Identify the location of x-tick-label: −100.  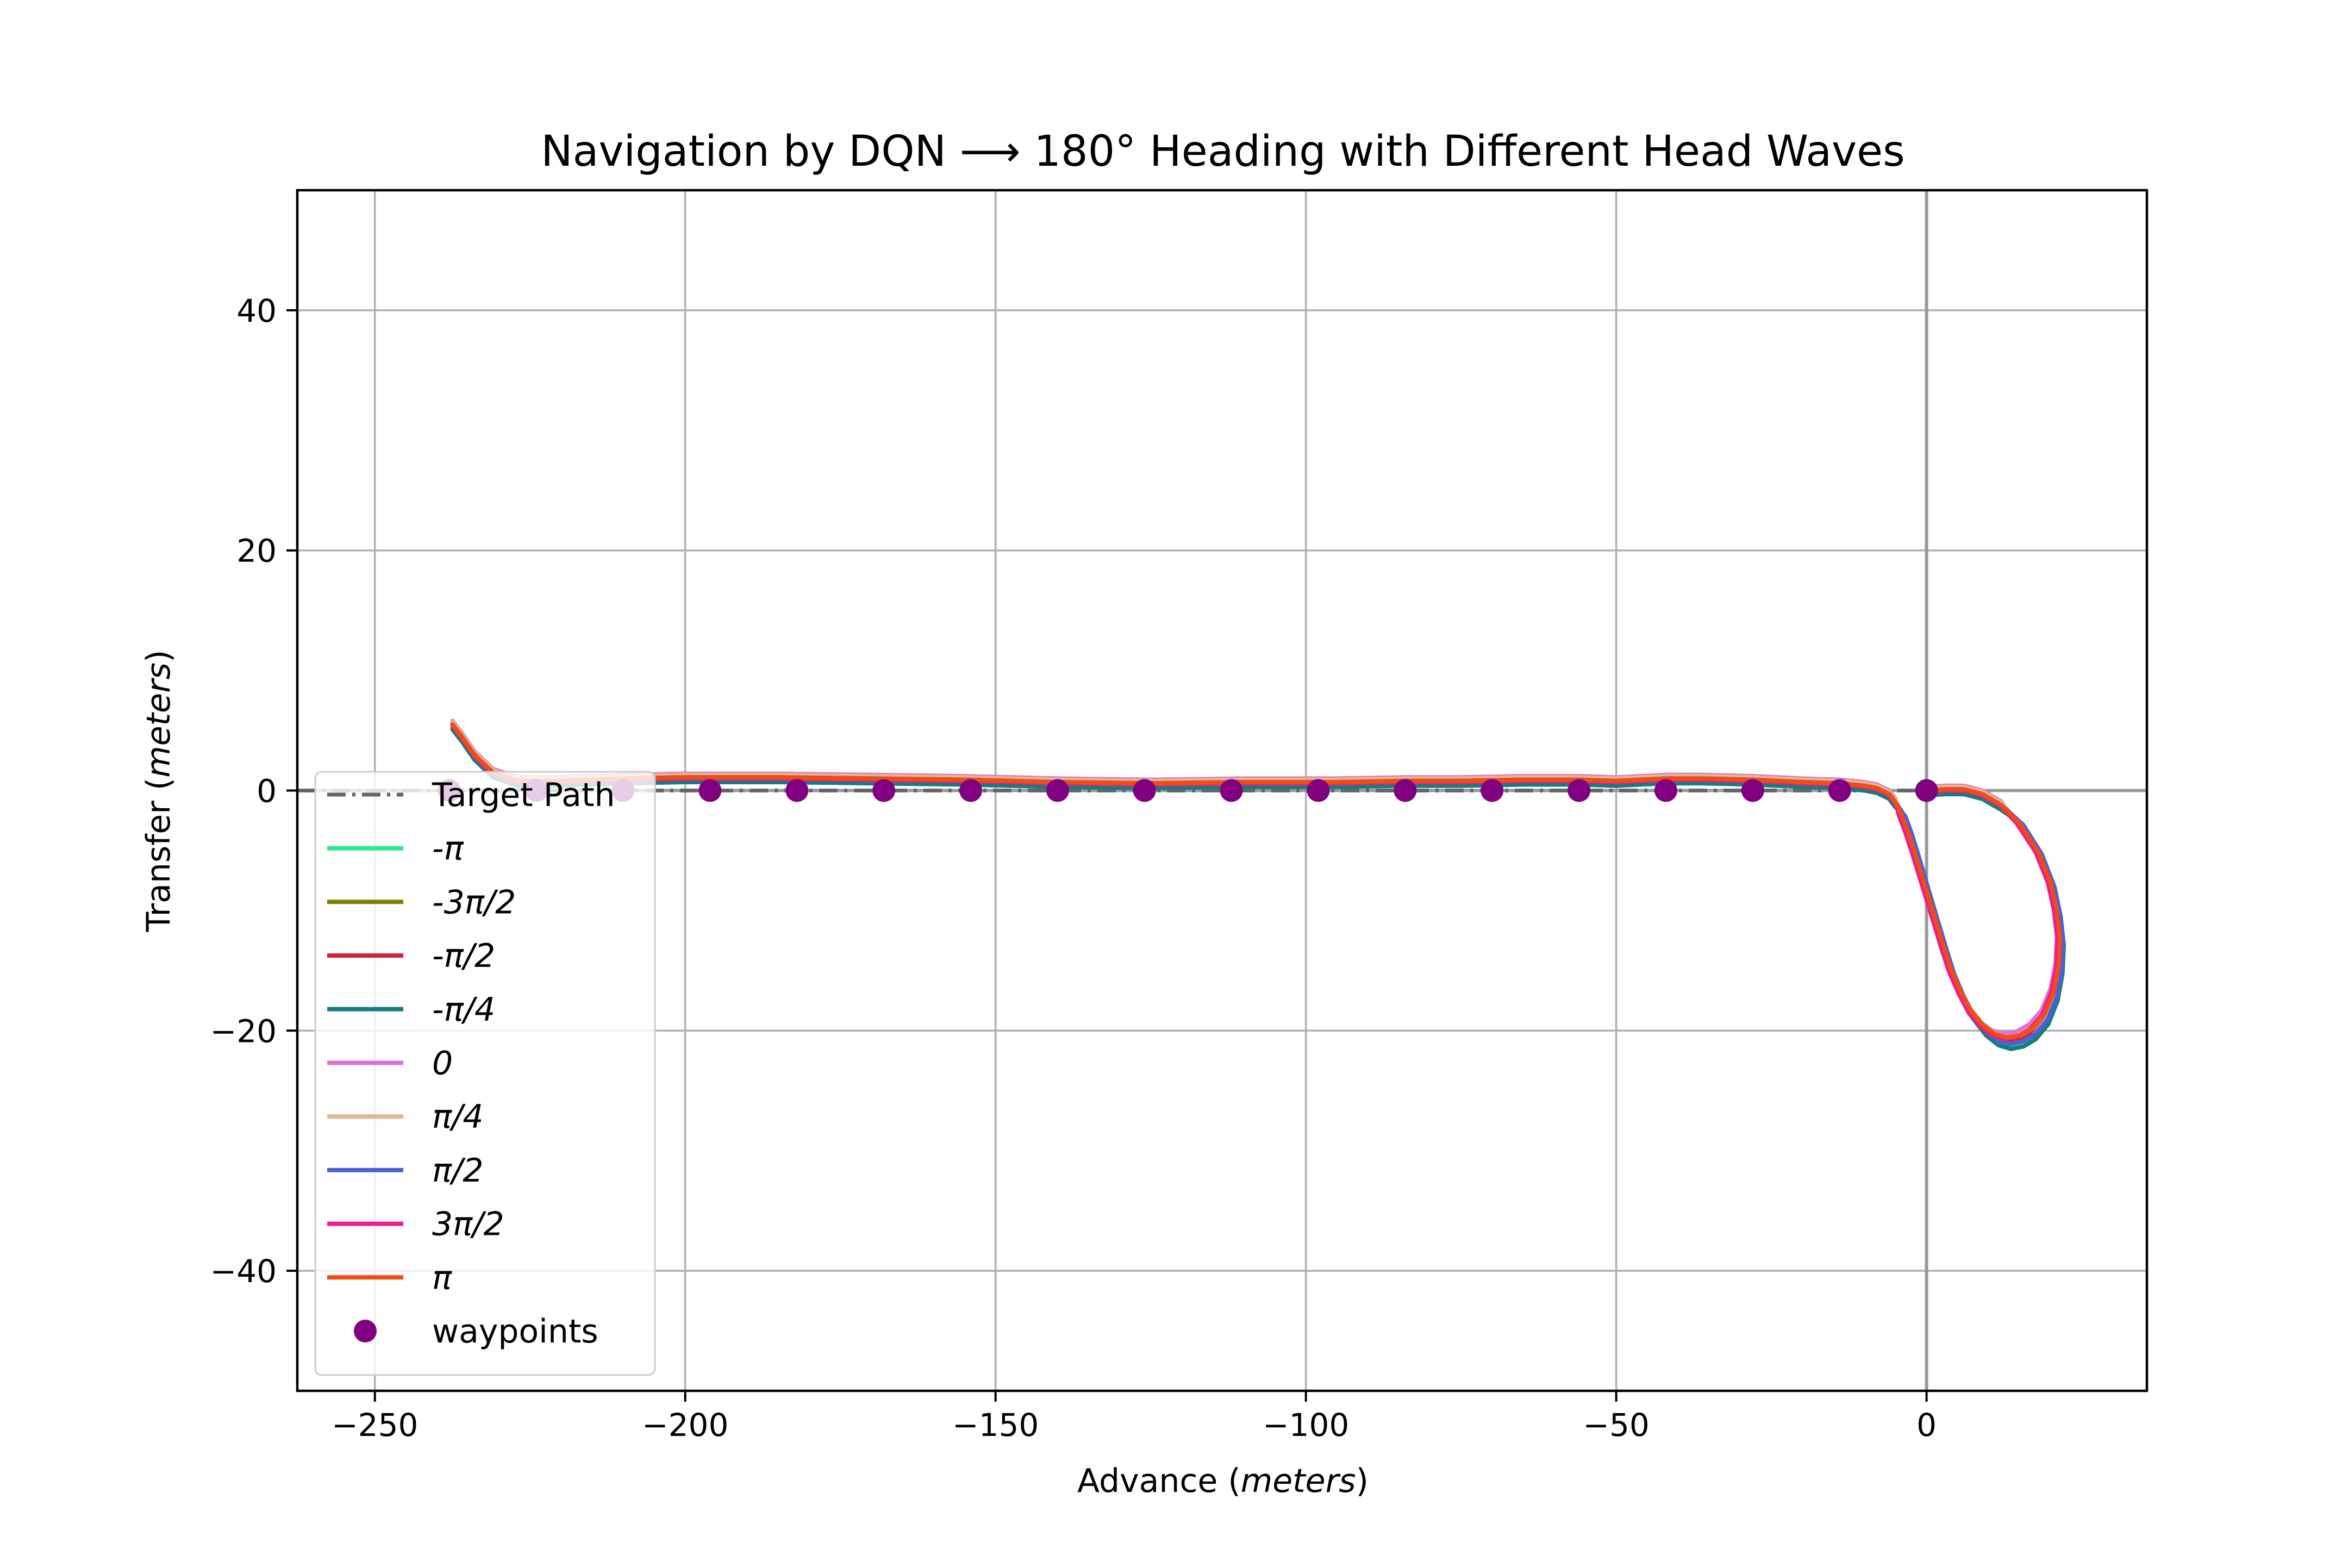
(1306, 1425).